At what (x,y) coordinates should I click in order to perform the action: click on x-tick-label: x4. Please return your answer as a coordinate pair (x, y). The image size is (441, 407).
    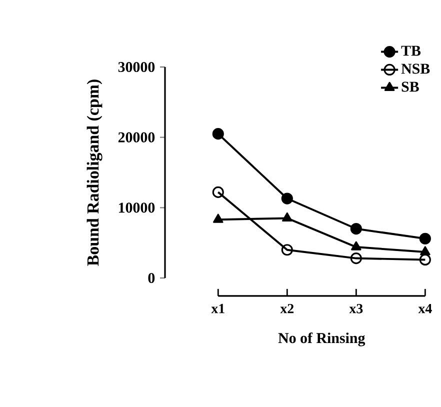
    Looking at the image, I should click on (425, 309).